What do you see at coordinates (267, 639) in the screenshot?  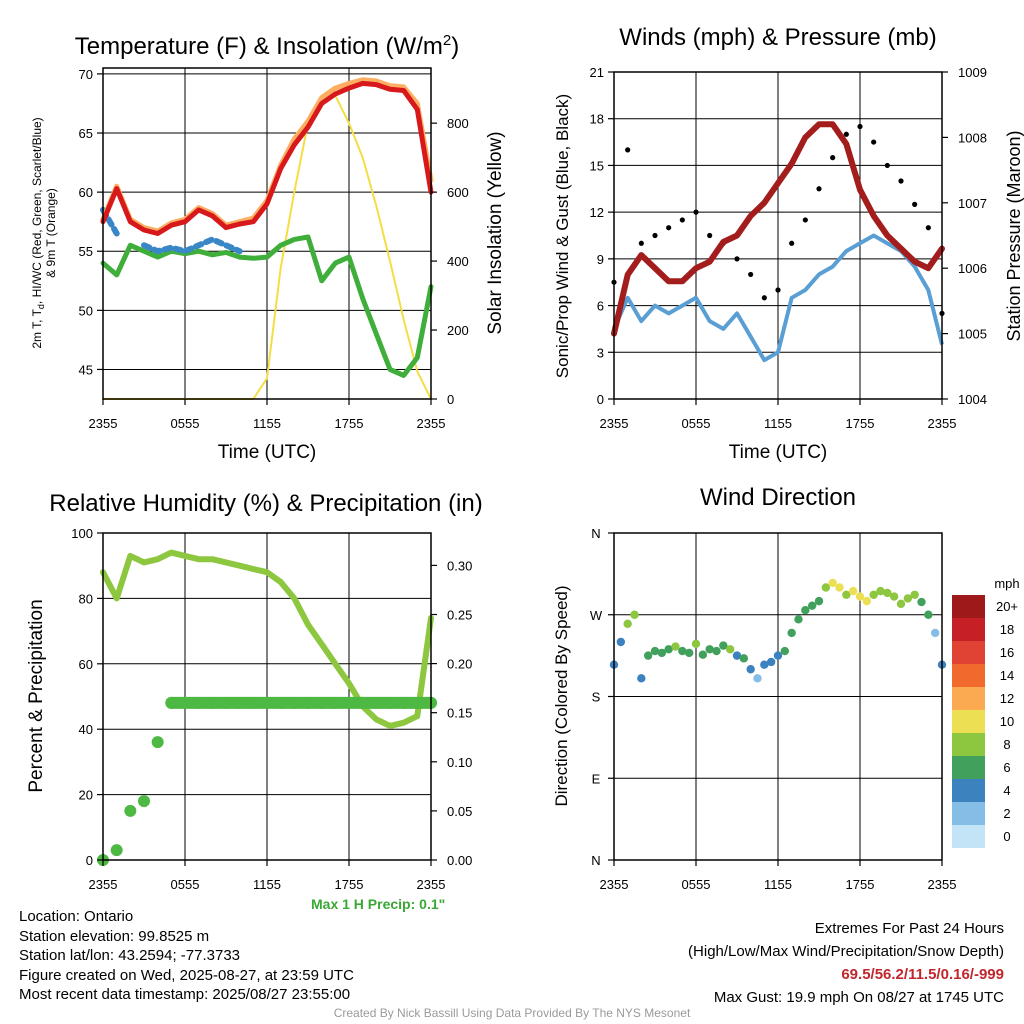 I see `humidity-line` at bounding box center [267, 639].